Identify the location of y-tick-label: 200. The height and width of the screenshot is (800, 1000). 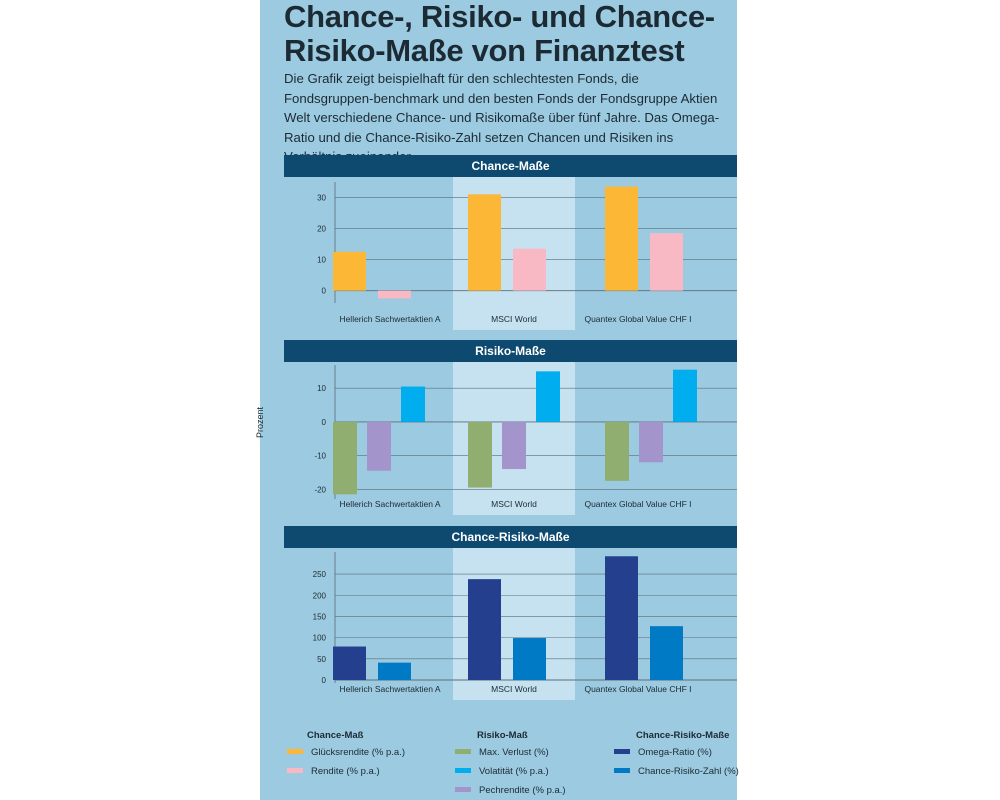
(320, 595).